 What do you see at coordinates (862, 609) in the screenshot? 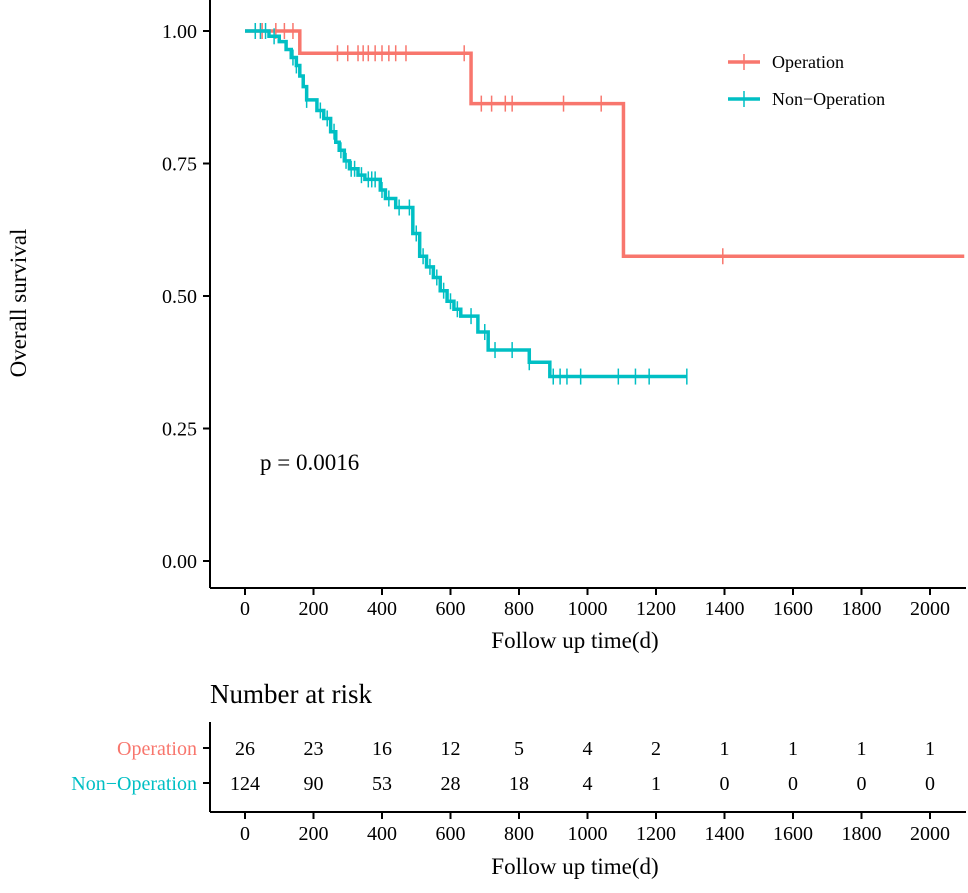
I see `x-tick-label: 1800` at bounding box center [862, 609].